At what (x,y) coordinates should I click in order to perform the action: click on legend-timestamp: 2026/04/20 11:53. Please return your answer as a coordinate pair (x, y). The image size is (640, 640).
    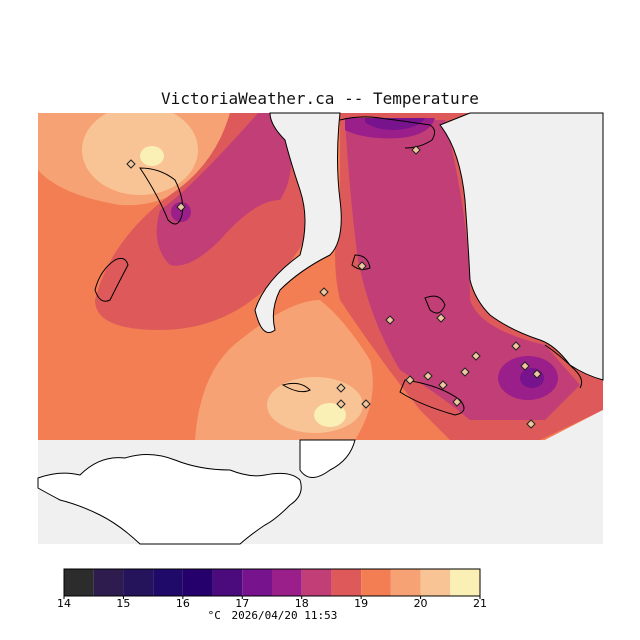
    Looking at the image, I should click on (284, 615).